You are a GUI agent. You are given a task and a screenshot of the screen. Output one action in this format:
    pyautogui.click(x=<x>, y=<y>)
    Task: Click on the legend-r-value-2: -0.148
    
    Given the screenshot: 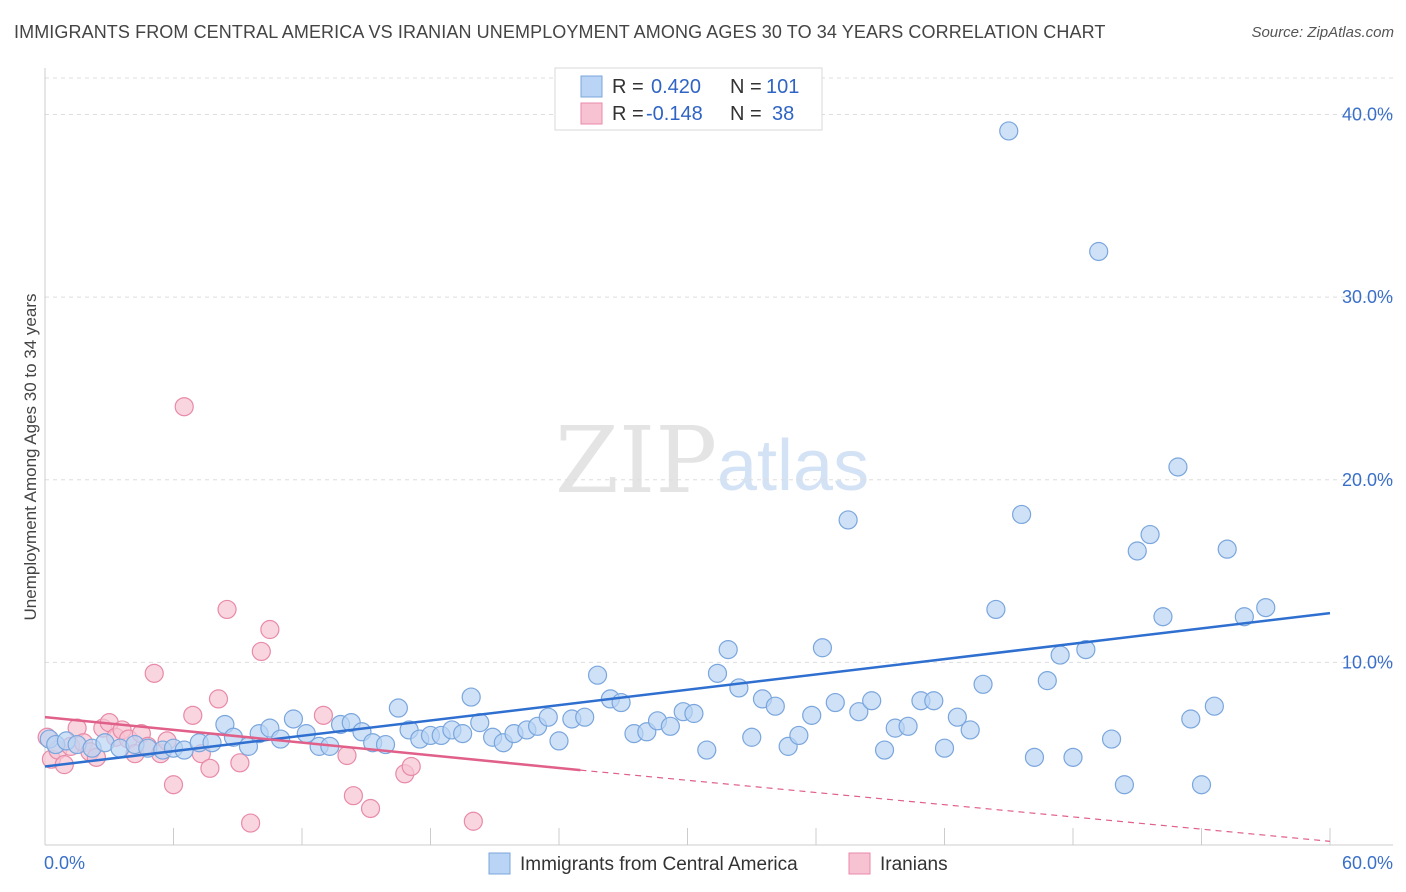 What is the action you would take?
    pyautogui.click(x=674, y=114)
    